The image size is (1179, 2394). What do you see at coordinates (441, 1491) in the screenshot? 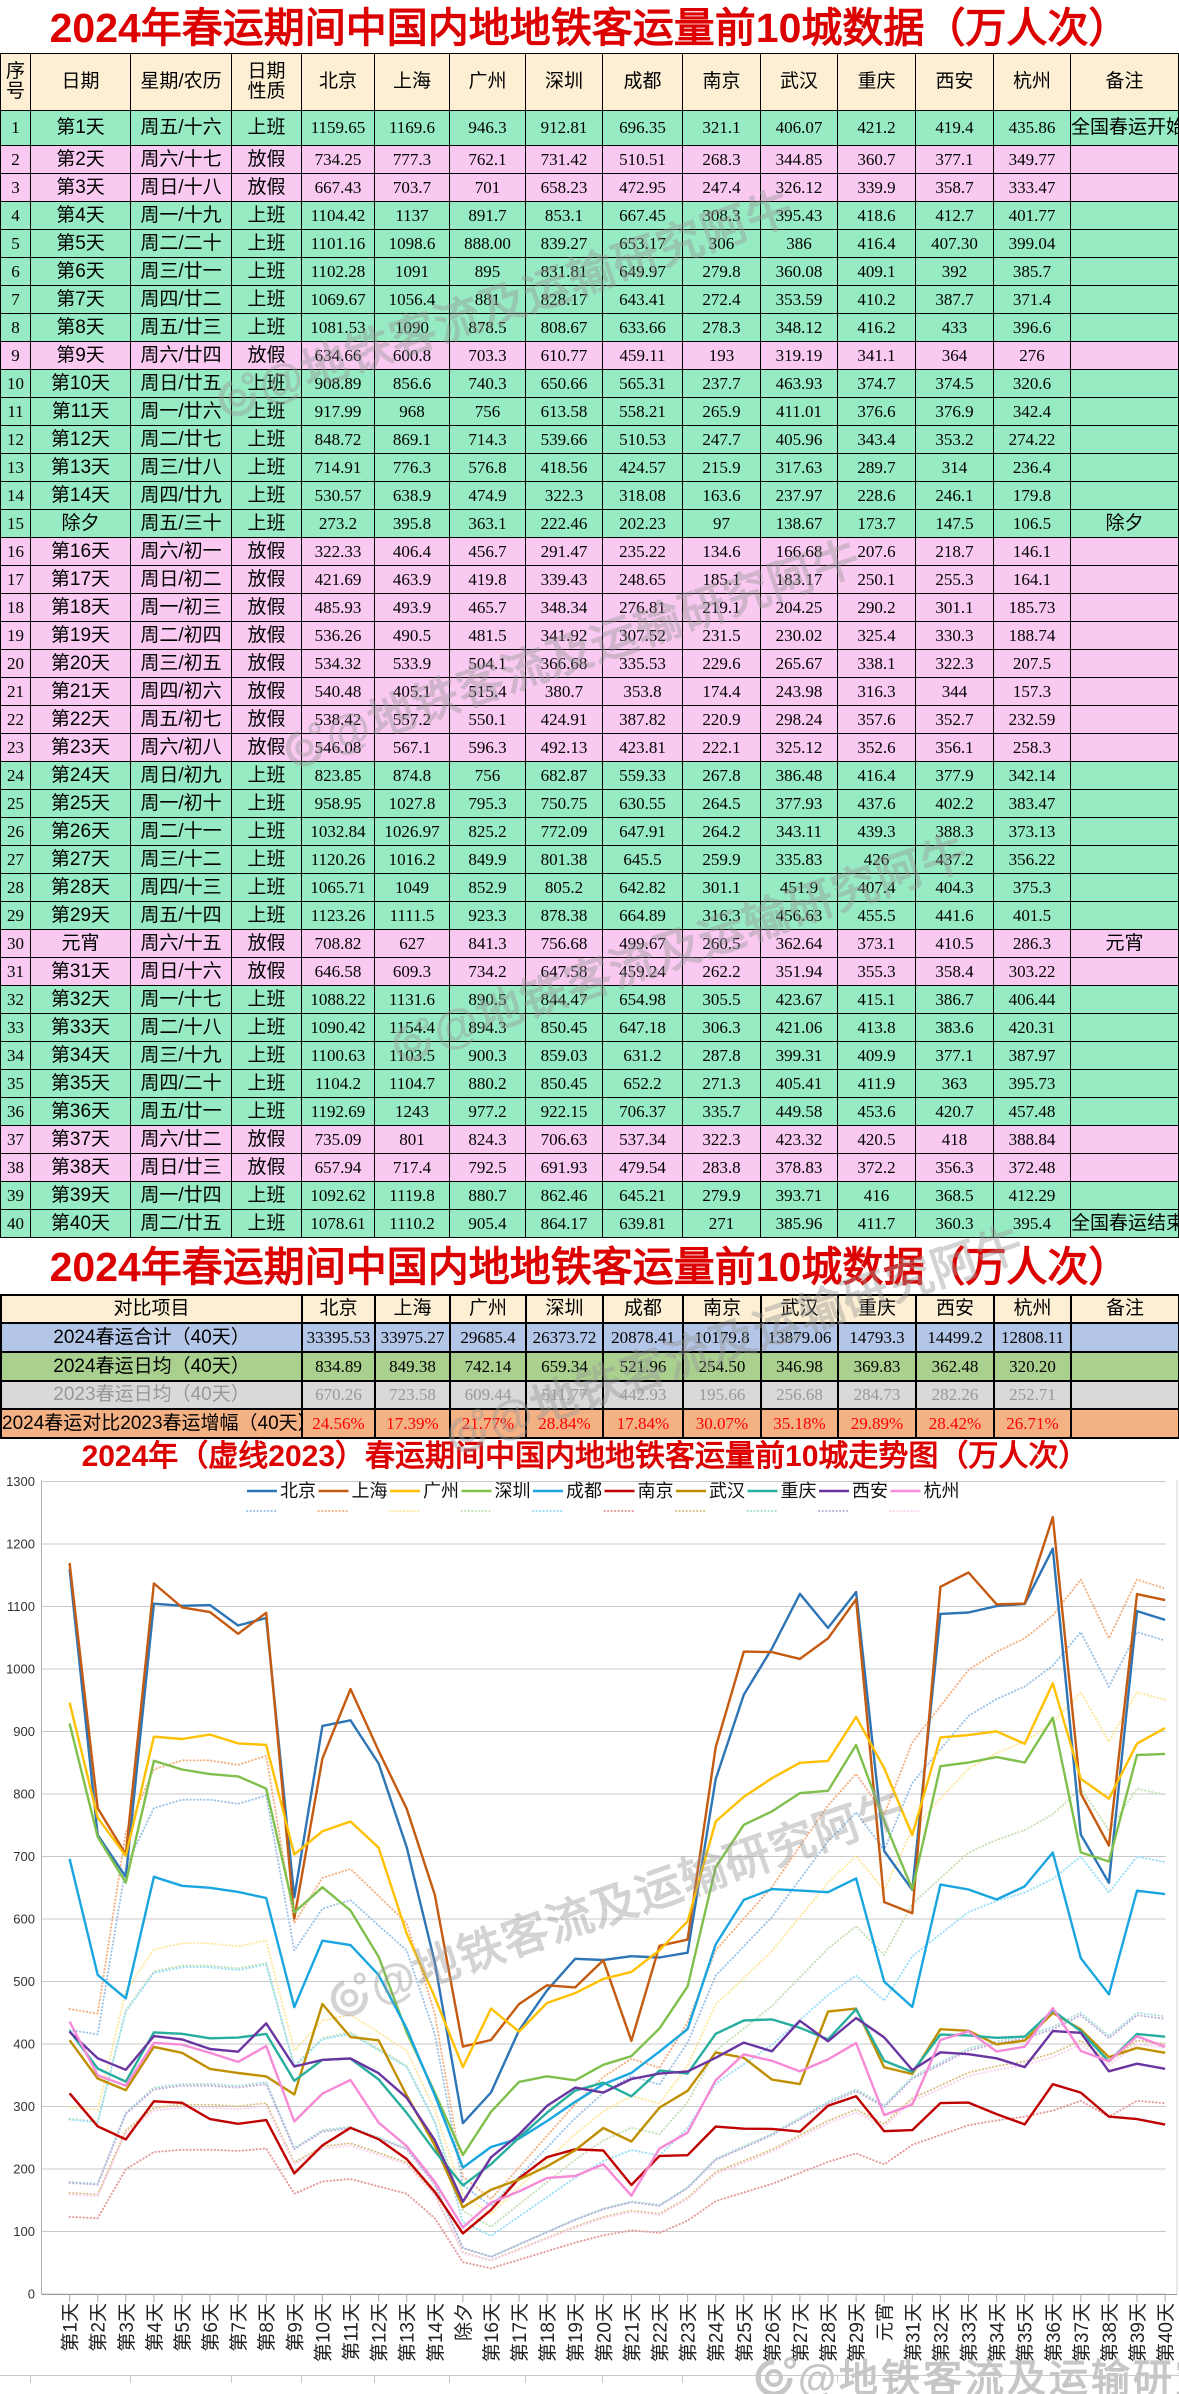
I see `svg-text: 广州` at bounding box center [441, 1491].